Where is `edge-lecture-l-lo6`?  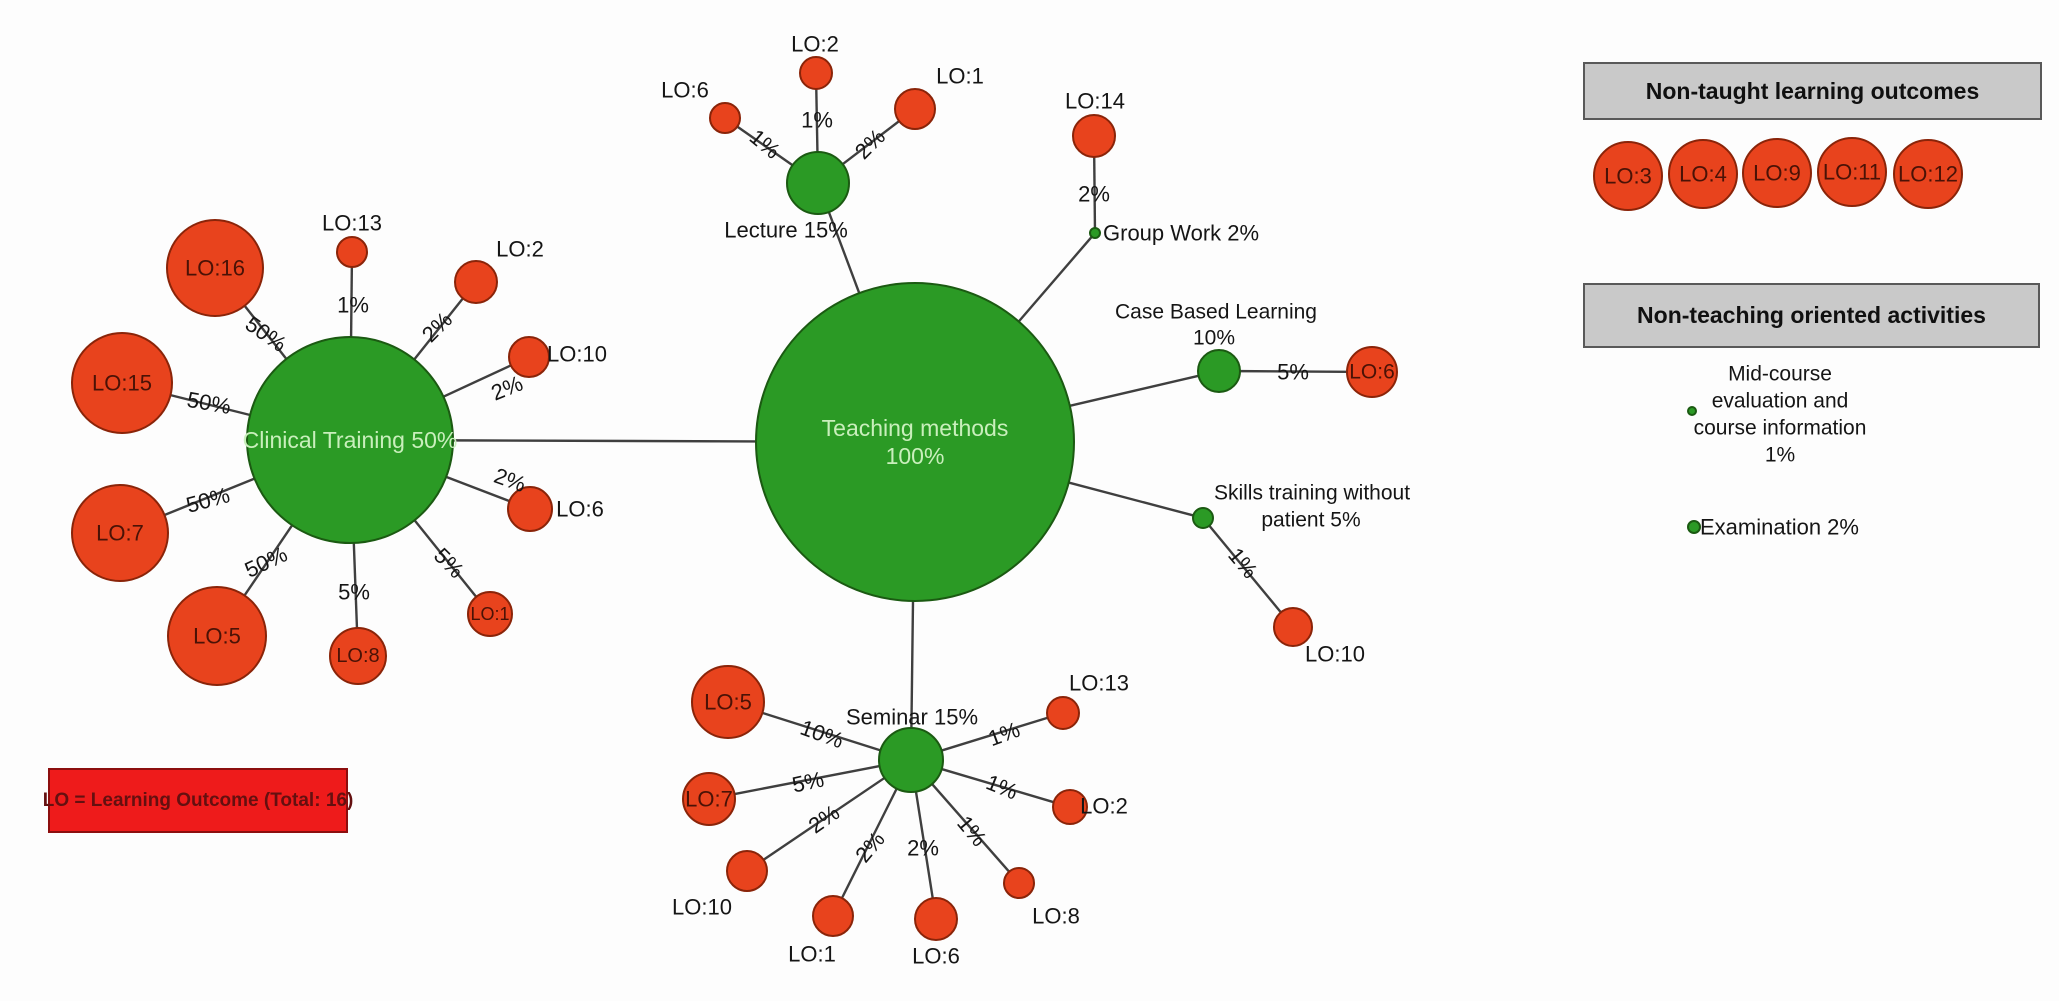 edge-lecture-l-lo6 is located at coordinates (765, 146).